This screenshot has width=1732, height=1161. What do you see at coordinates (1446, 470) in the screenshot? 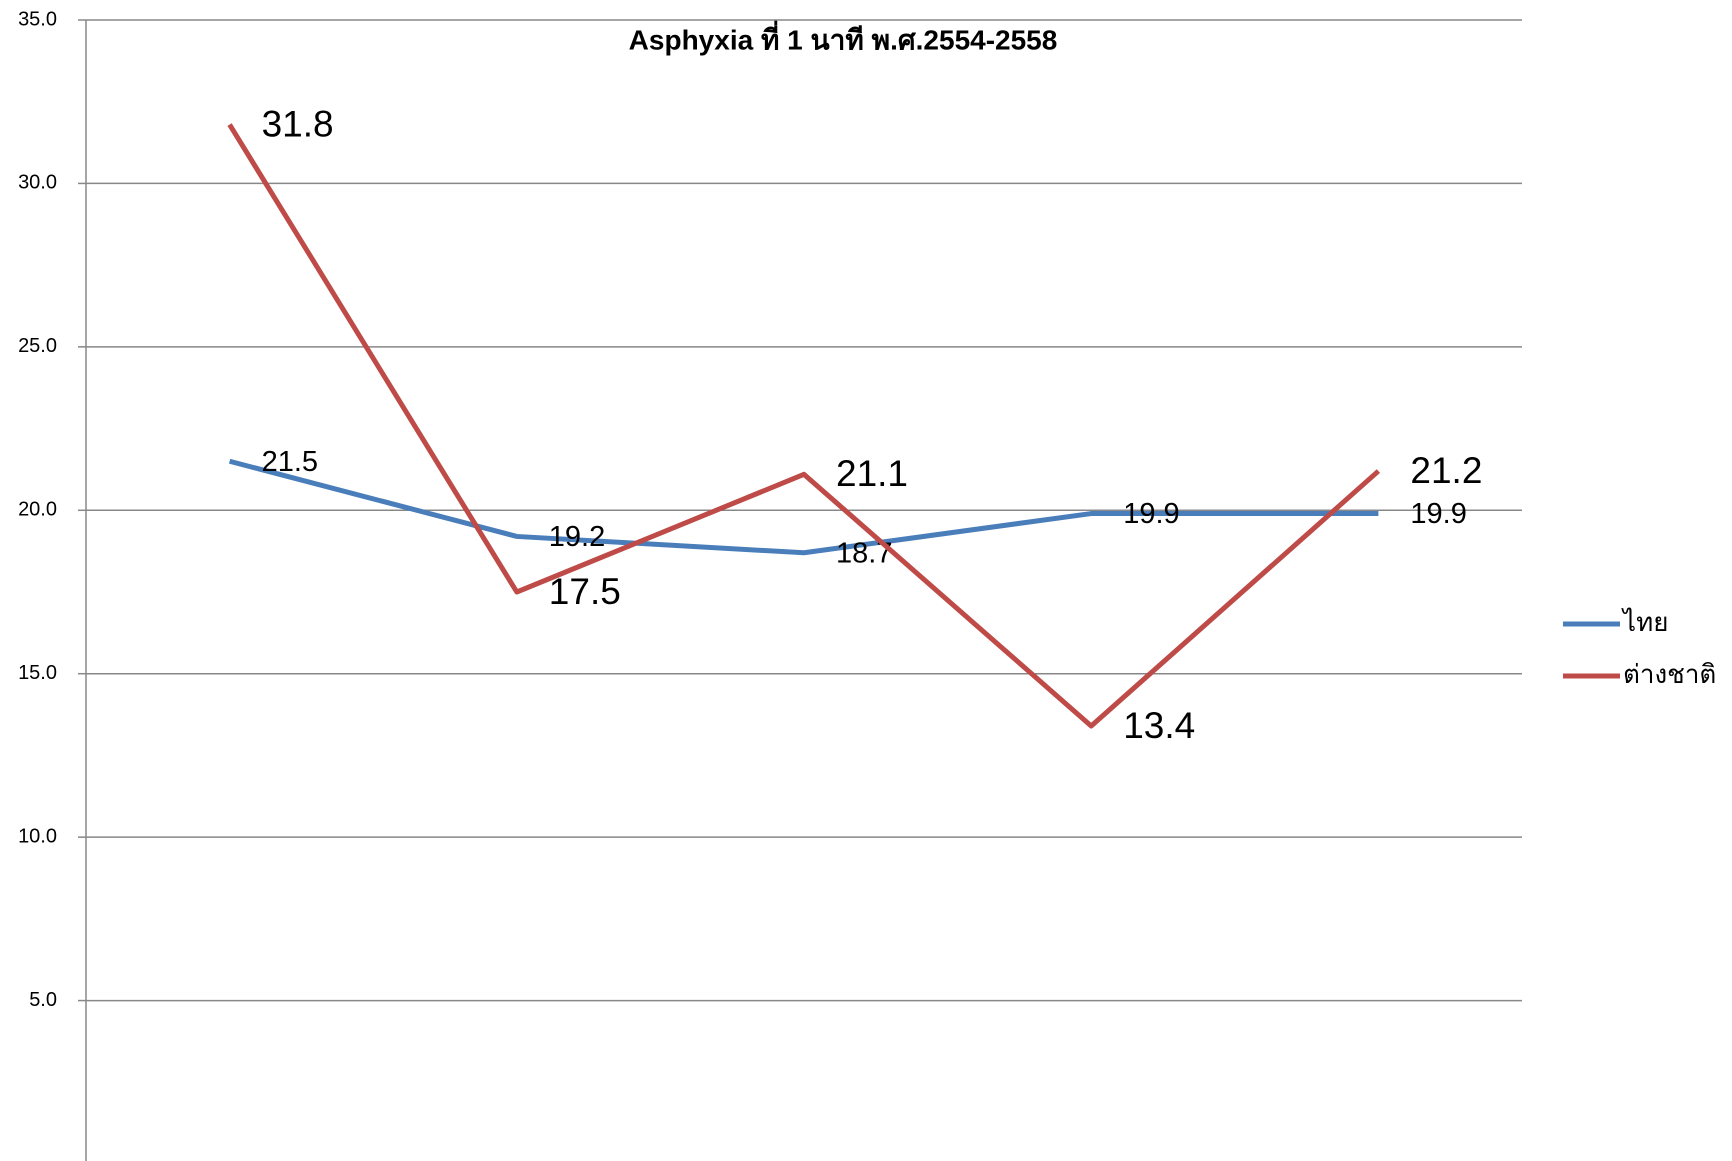
I see `data-label: 21.2` at bounding box center [1446, 470].